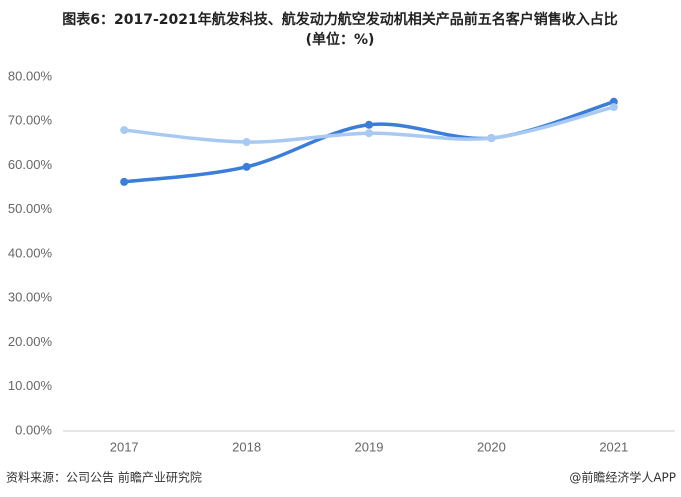 This screenshot has width=681, height=497. Describe the element at coordinates (622, 477) in the screenshot. I see `credit: @前瞻经济学人APP` at that location.